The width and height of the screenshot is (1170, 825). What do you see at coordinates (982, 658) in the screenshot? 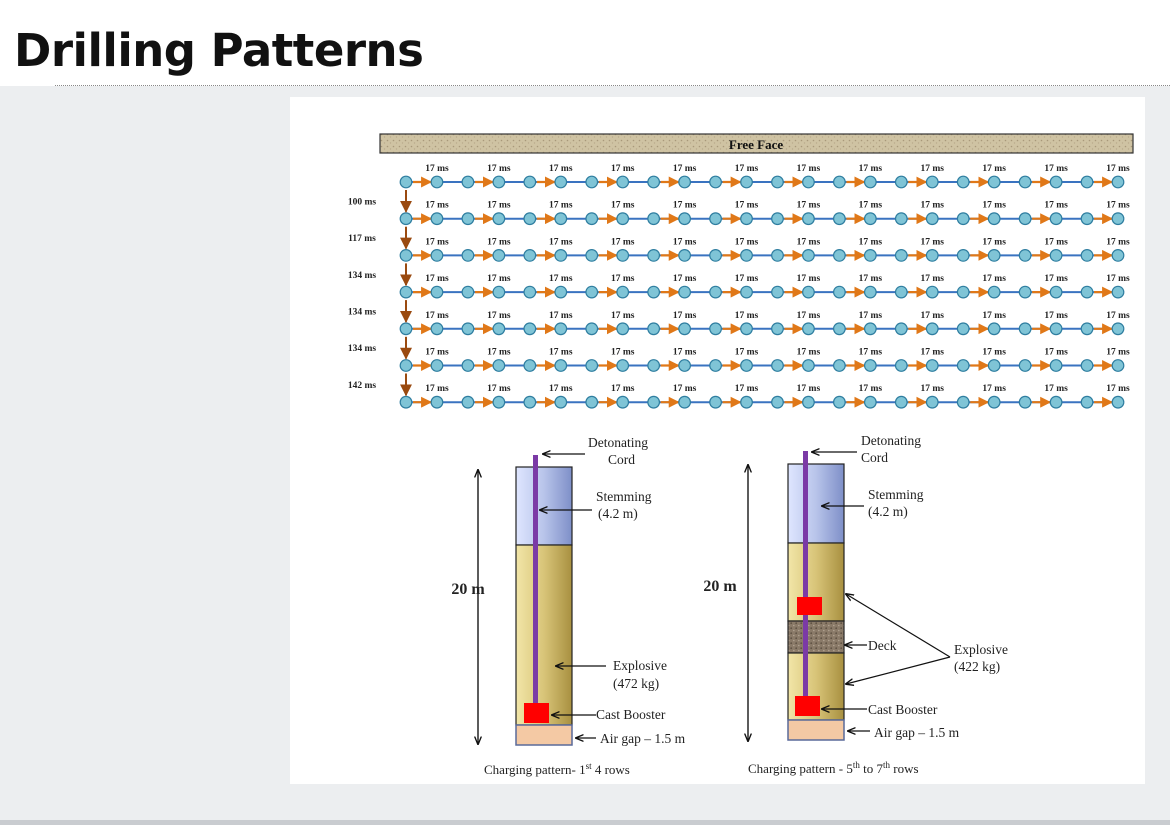
I see `explosive-label: Explosive (422 kg)` at bounding box center [982, 658].